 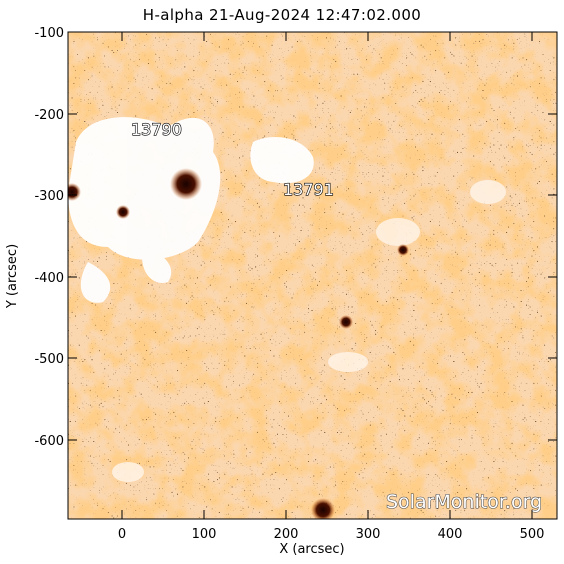 I want to click on image-title: H-alpha 21-Aug-2024 12:47:02.000, so click(x=282, y=15).